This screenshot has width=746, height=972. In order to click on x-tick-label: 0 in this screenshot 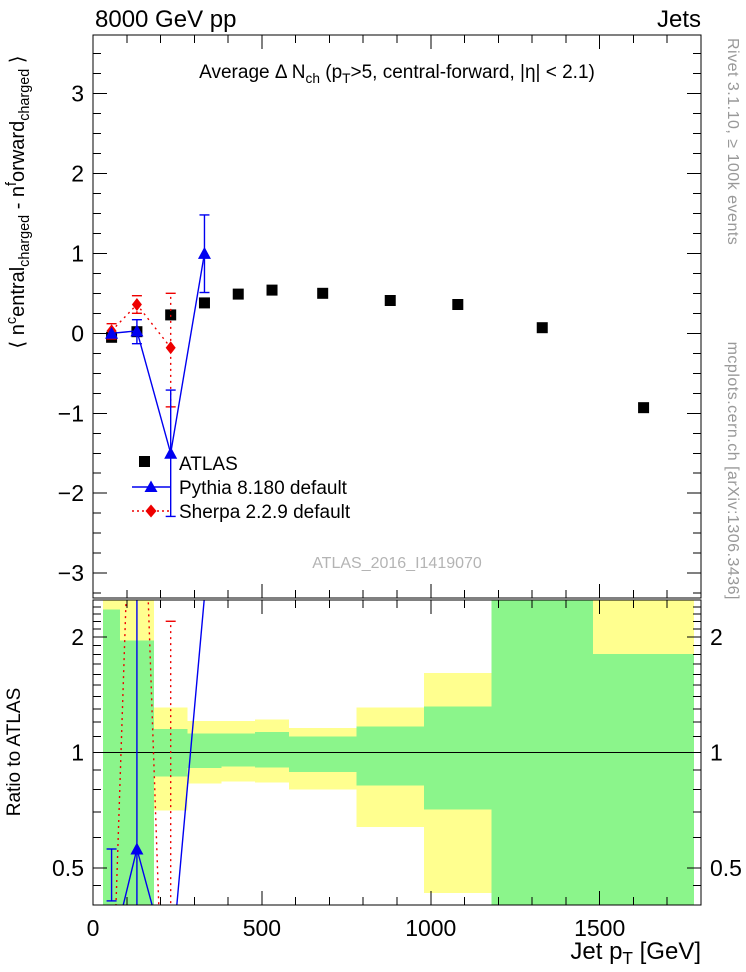, I will do `click(93, 928)`.